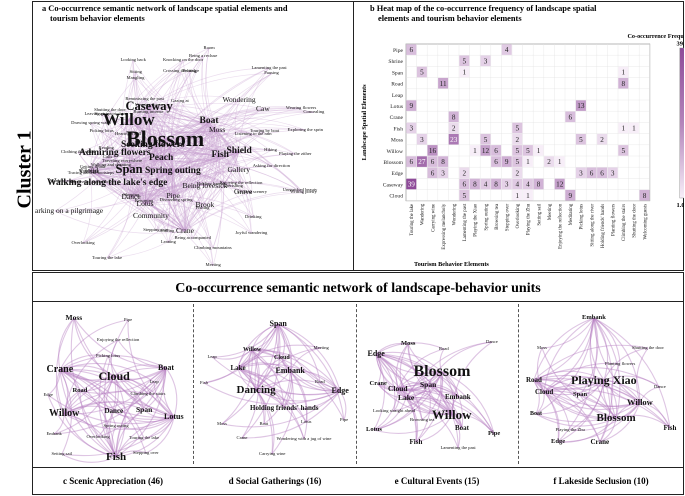 The width and height of the screenshot is (685, 496). Describe the element at coordinates (452, 414) in the screenshot. I see `unit-node-willow: Willow` at that location.